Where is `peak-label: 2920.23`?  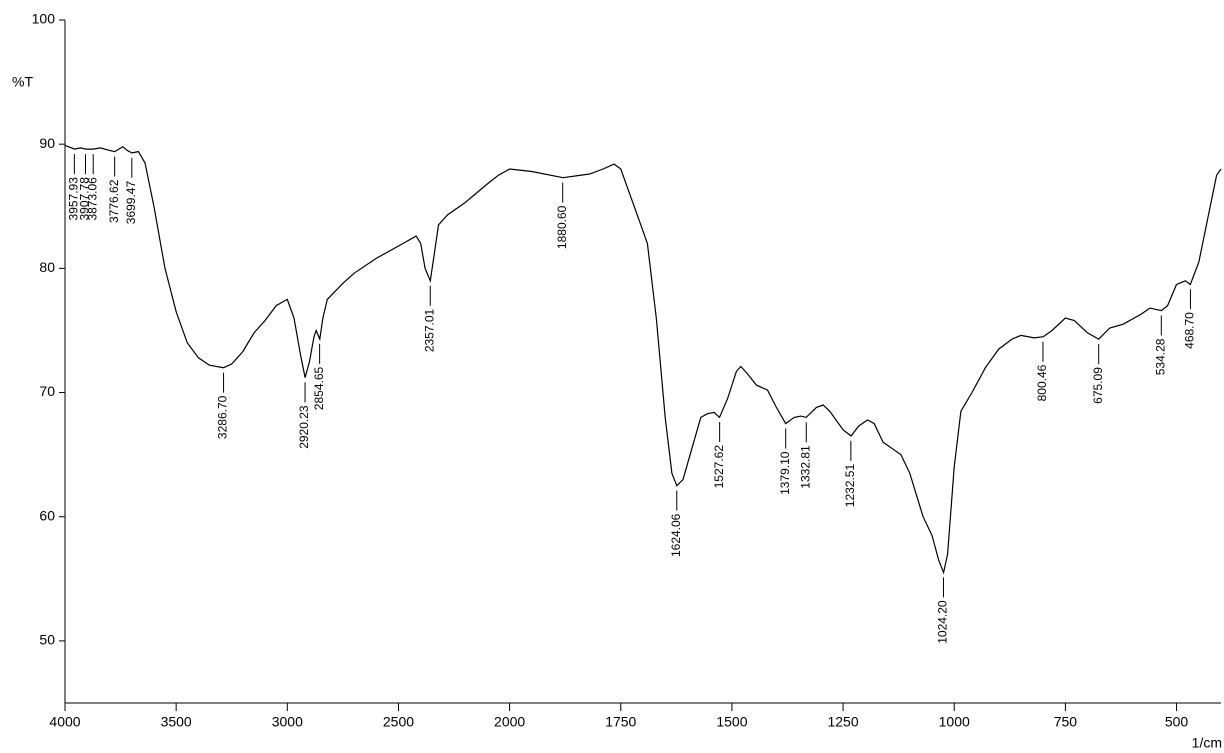
peak-label: 2920.23 is located at coordinates (304, 427).